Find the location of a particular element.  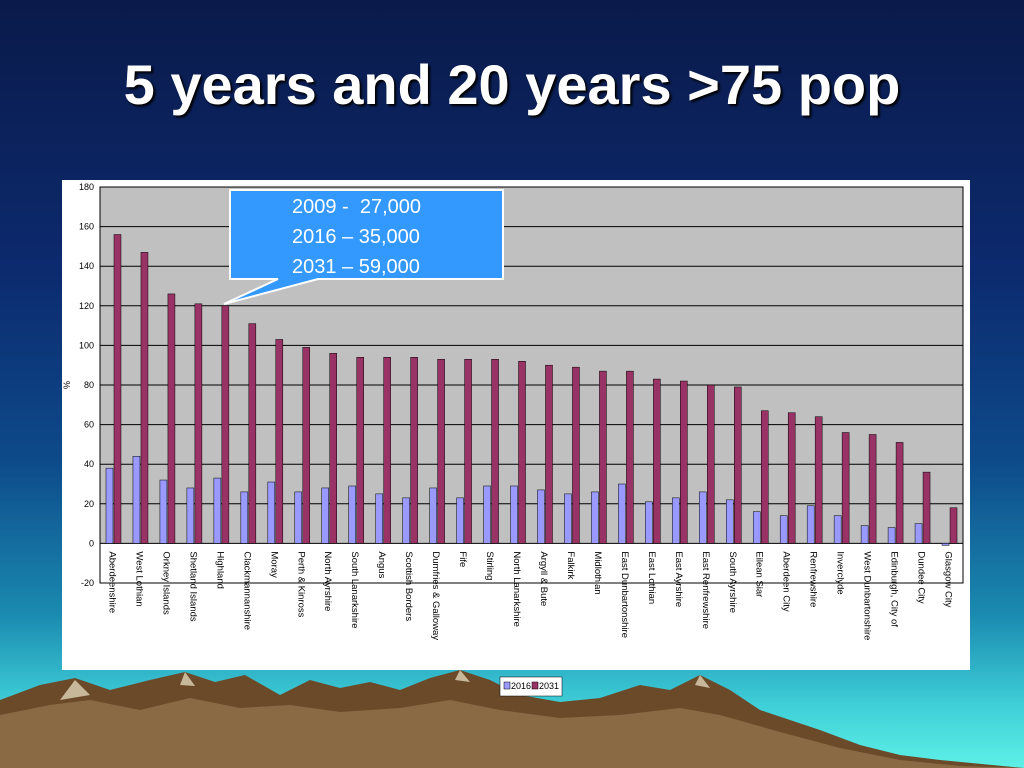

legend-swatch-2016 is located at coordinates (507, 685).